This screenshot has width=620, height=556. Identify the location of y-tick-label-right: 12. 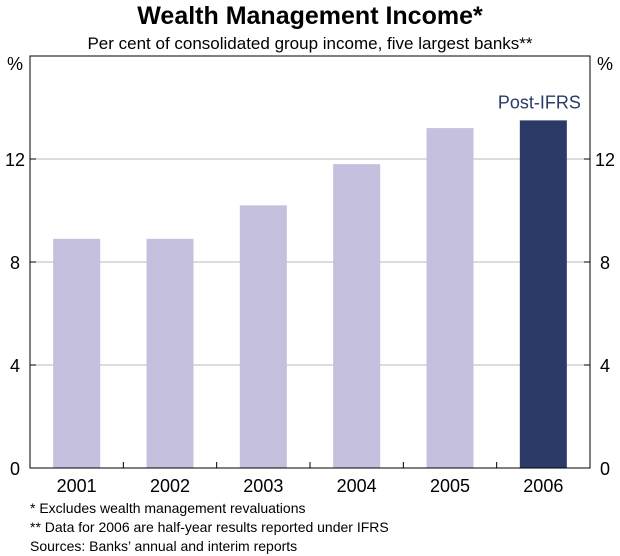
(605, 160).